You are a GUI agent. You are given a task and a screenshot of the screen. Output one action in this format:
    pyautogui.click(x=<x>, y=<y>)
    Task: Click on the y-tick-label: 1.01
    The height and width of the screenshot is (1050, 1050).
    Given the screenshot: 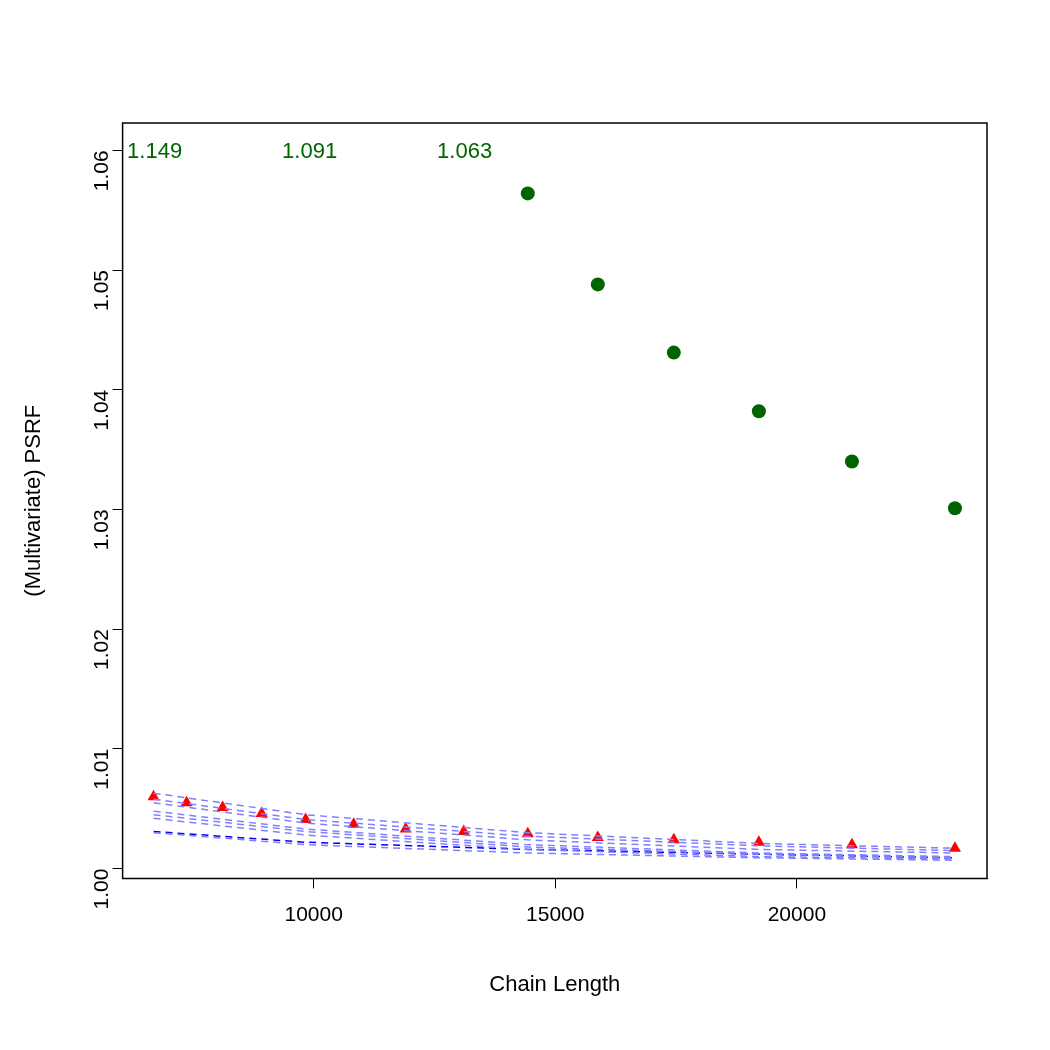 What is the action you would take?
    pyautogui.click(x=101, y=769)
    